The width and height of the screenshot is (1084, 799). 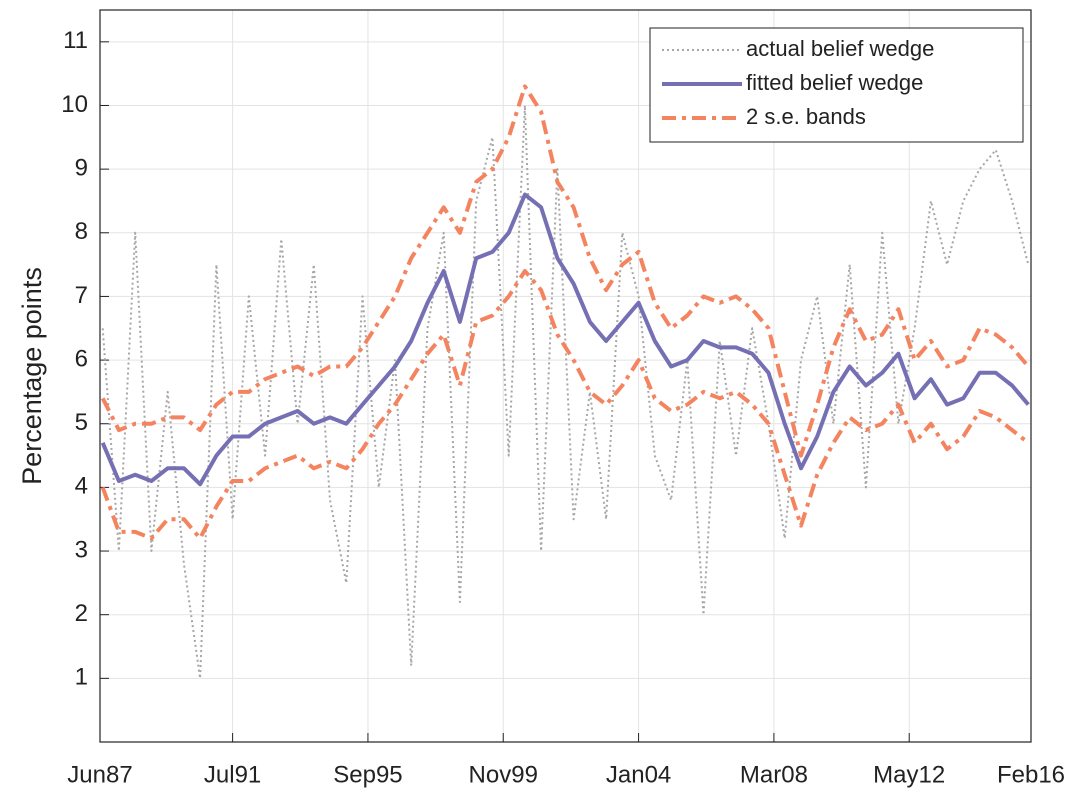 What do you see at coordinates (81, 486) in the screenshot?
I see `y-tick-label: 4` at bounding box center [81, 486].